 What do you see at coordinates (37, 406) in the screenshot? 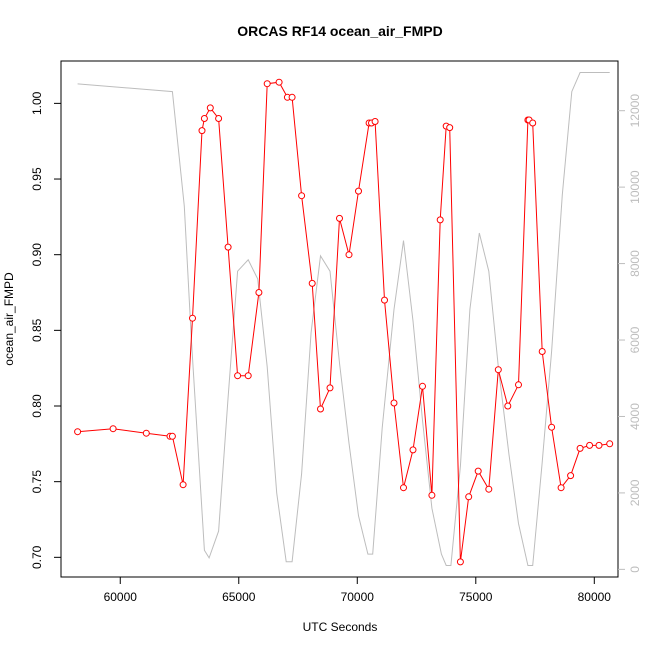
I see `y-tick-label: 0.80` at bounding box center [37, 406].